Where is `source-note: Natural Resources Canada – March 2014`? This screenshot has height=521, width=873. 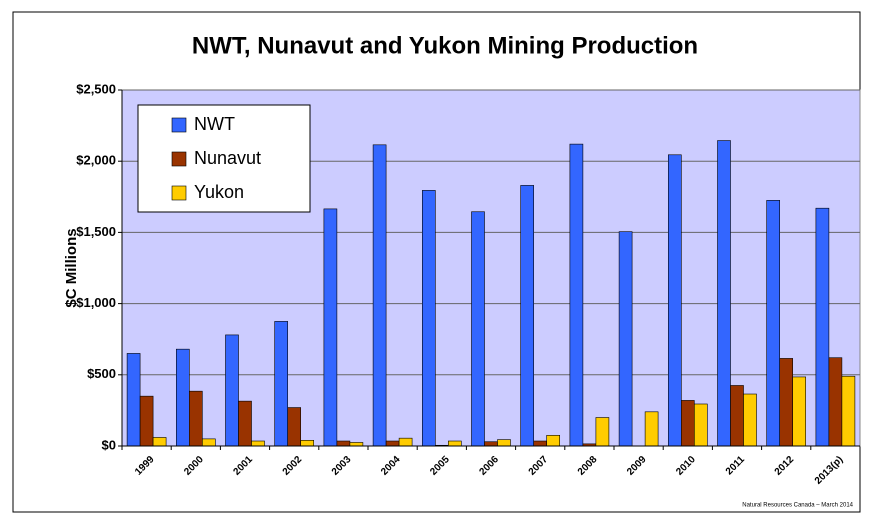
source-note: Natural Resources Canada – March 2014 is located at coordinates (797, 506).